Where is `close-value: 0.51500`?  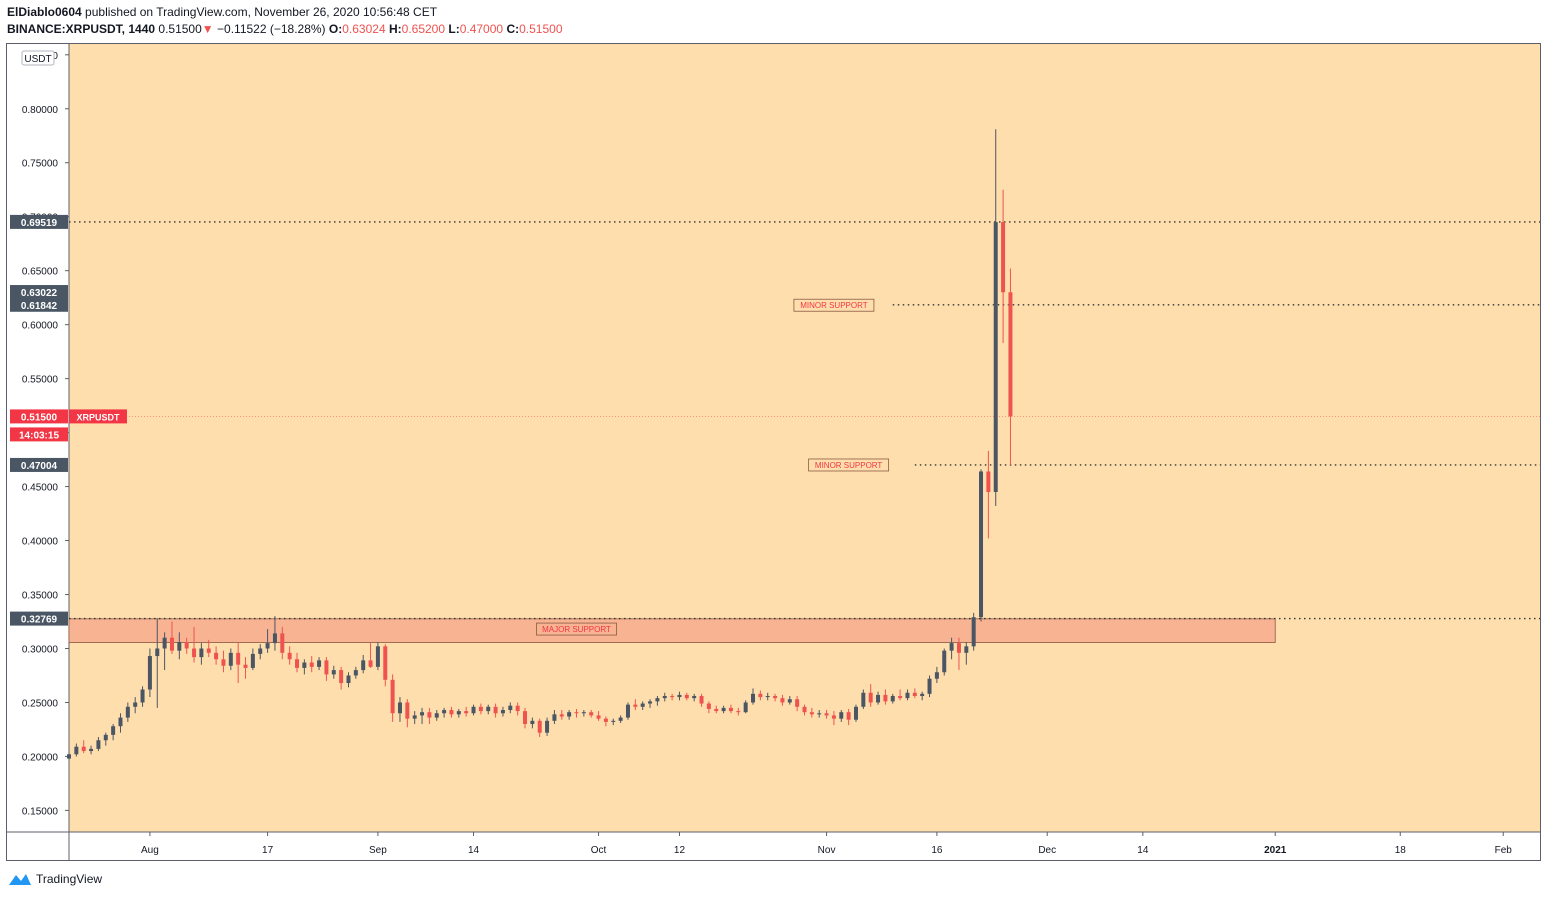
close-value: 0.51500 is located at coordinates (541, 29).